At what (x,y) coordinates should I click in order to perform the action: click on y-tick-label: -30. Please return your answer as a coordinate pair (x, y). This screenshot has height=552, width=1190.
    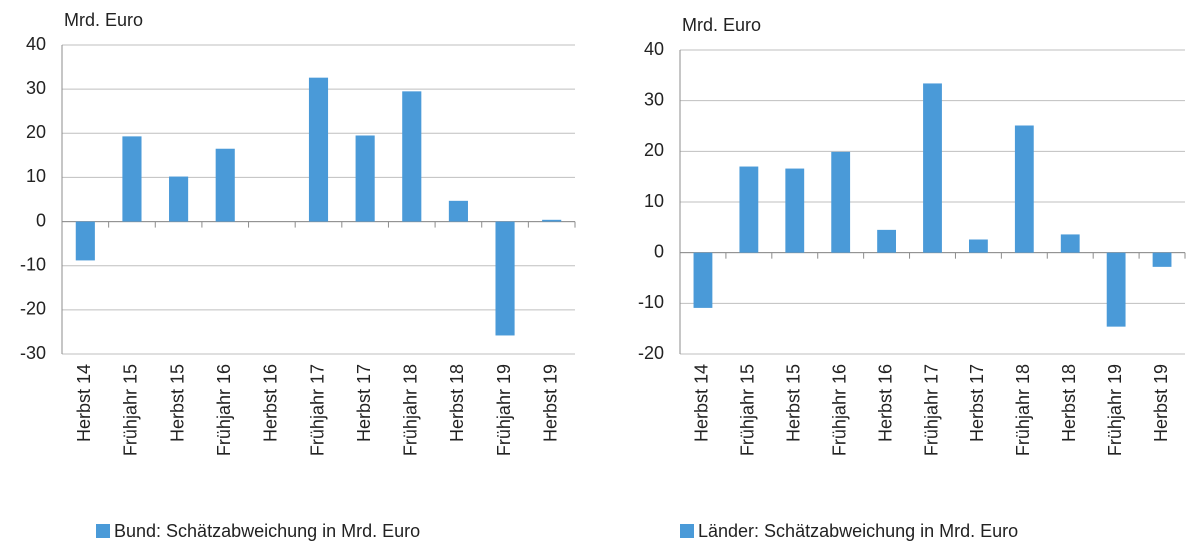
    Looking at the image, I should click on (33, 353).